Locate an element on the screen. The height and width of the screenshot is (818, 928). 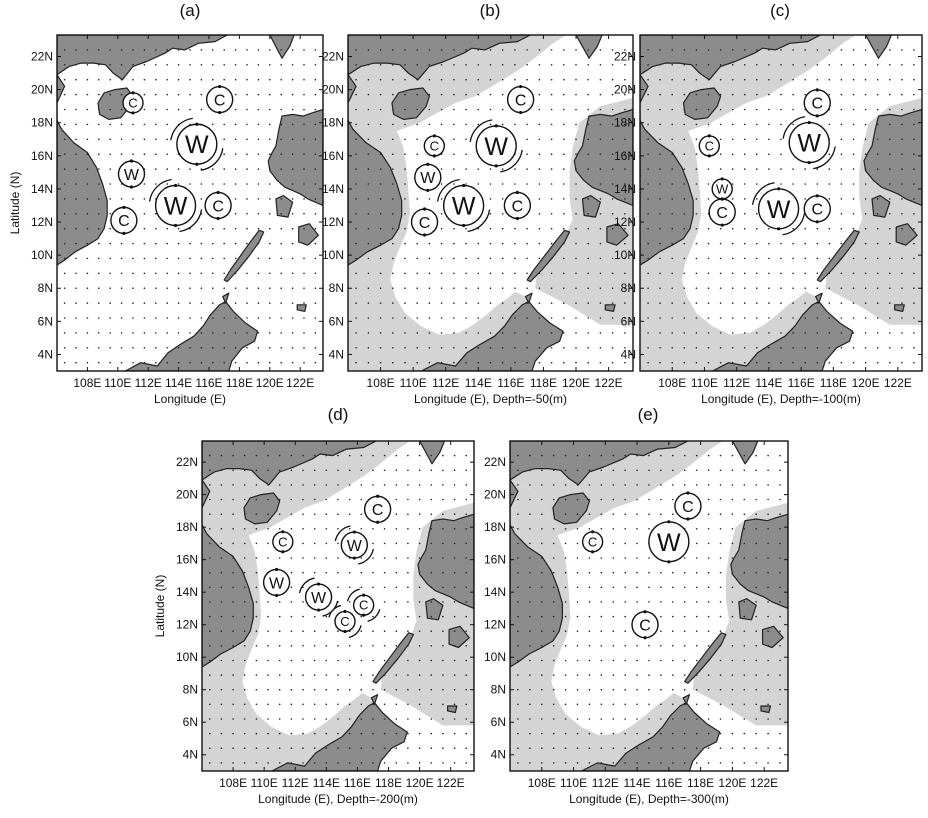
x-axis-label: Longitude (E), Depth=-200(m) is located at coordinates (338, 799).